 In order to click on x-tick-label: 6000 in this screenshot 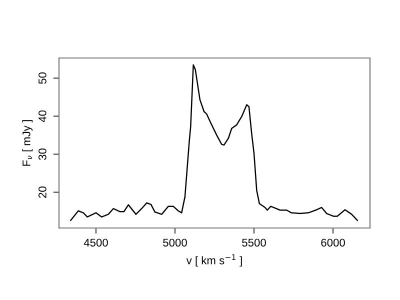, I will do `click(333, 242)`.